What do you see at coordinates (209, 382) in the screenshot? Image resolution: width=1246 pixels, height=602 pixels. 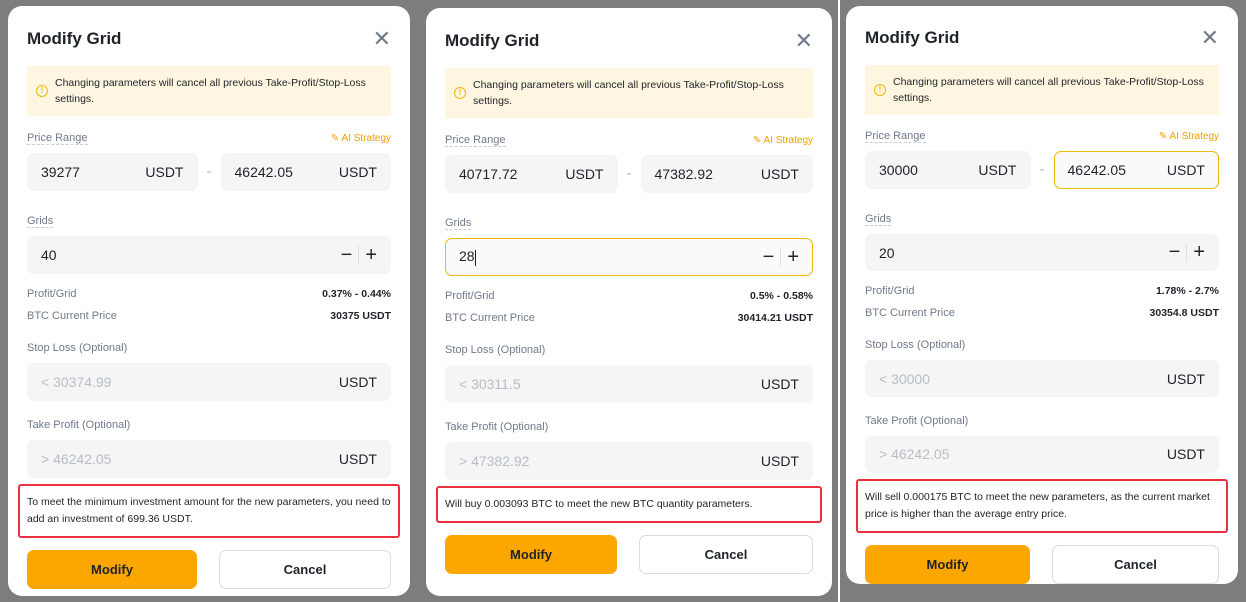 I see `stop-loss-input: < 30374.99 USDT` at bounding box center [209, 382].